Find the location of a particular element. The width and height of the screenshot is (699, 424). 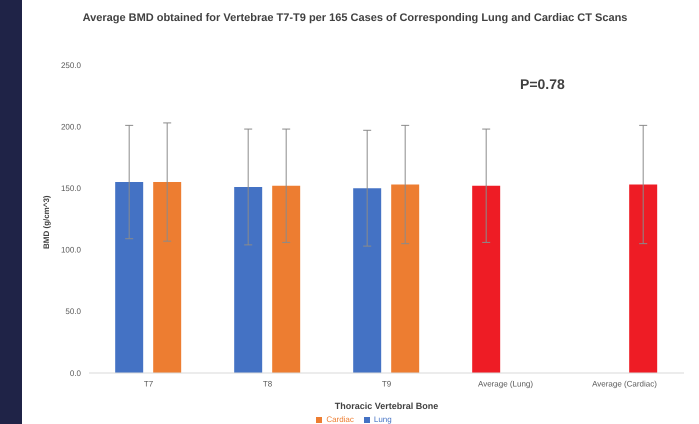

legend-label: Lung is located at coordinates (383, 419).